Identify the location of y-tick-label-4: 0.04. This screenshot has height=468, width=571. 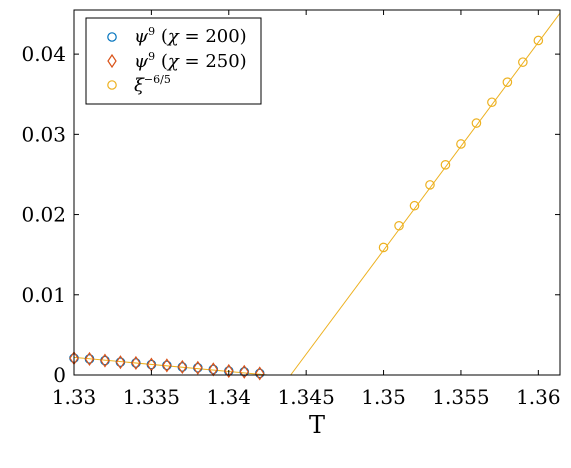
(43, 54).